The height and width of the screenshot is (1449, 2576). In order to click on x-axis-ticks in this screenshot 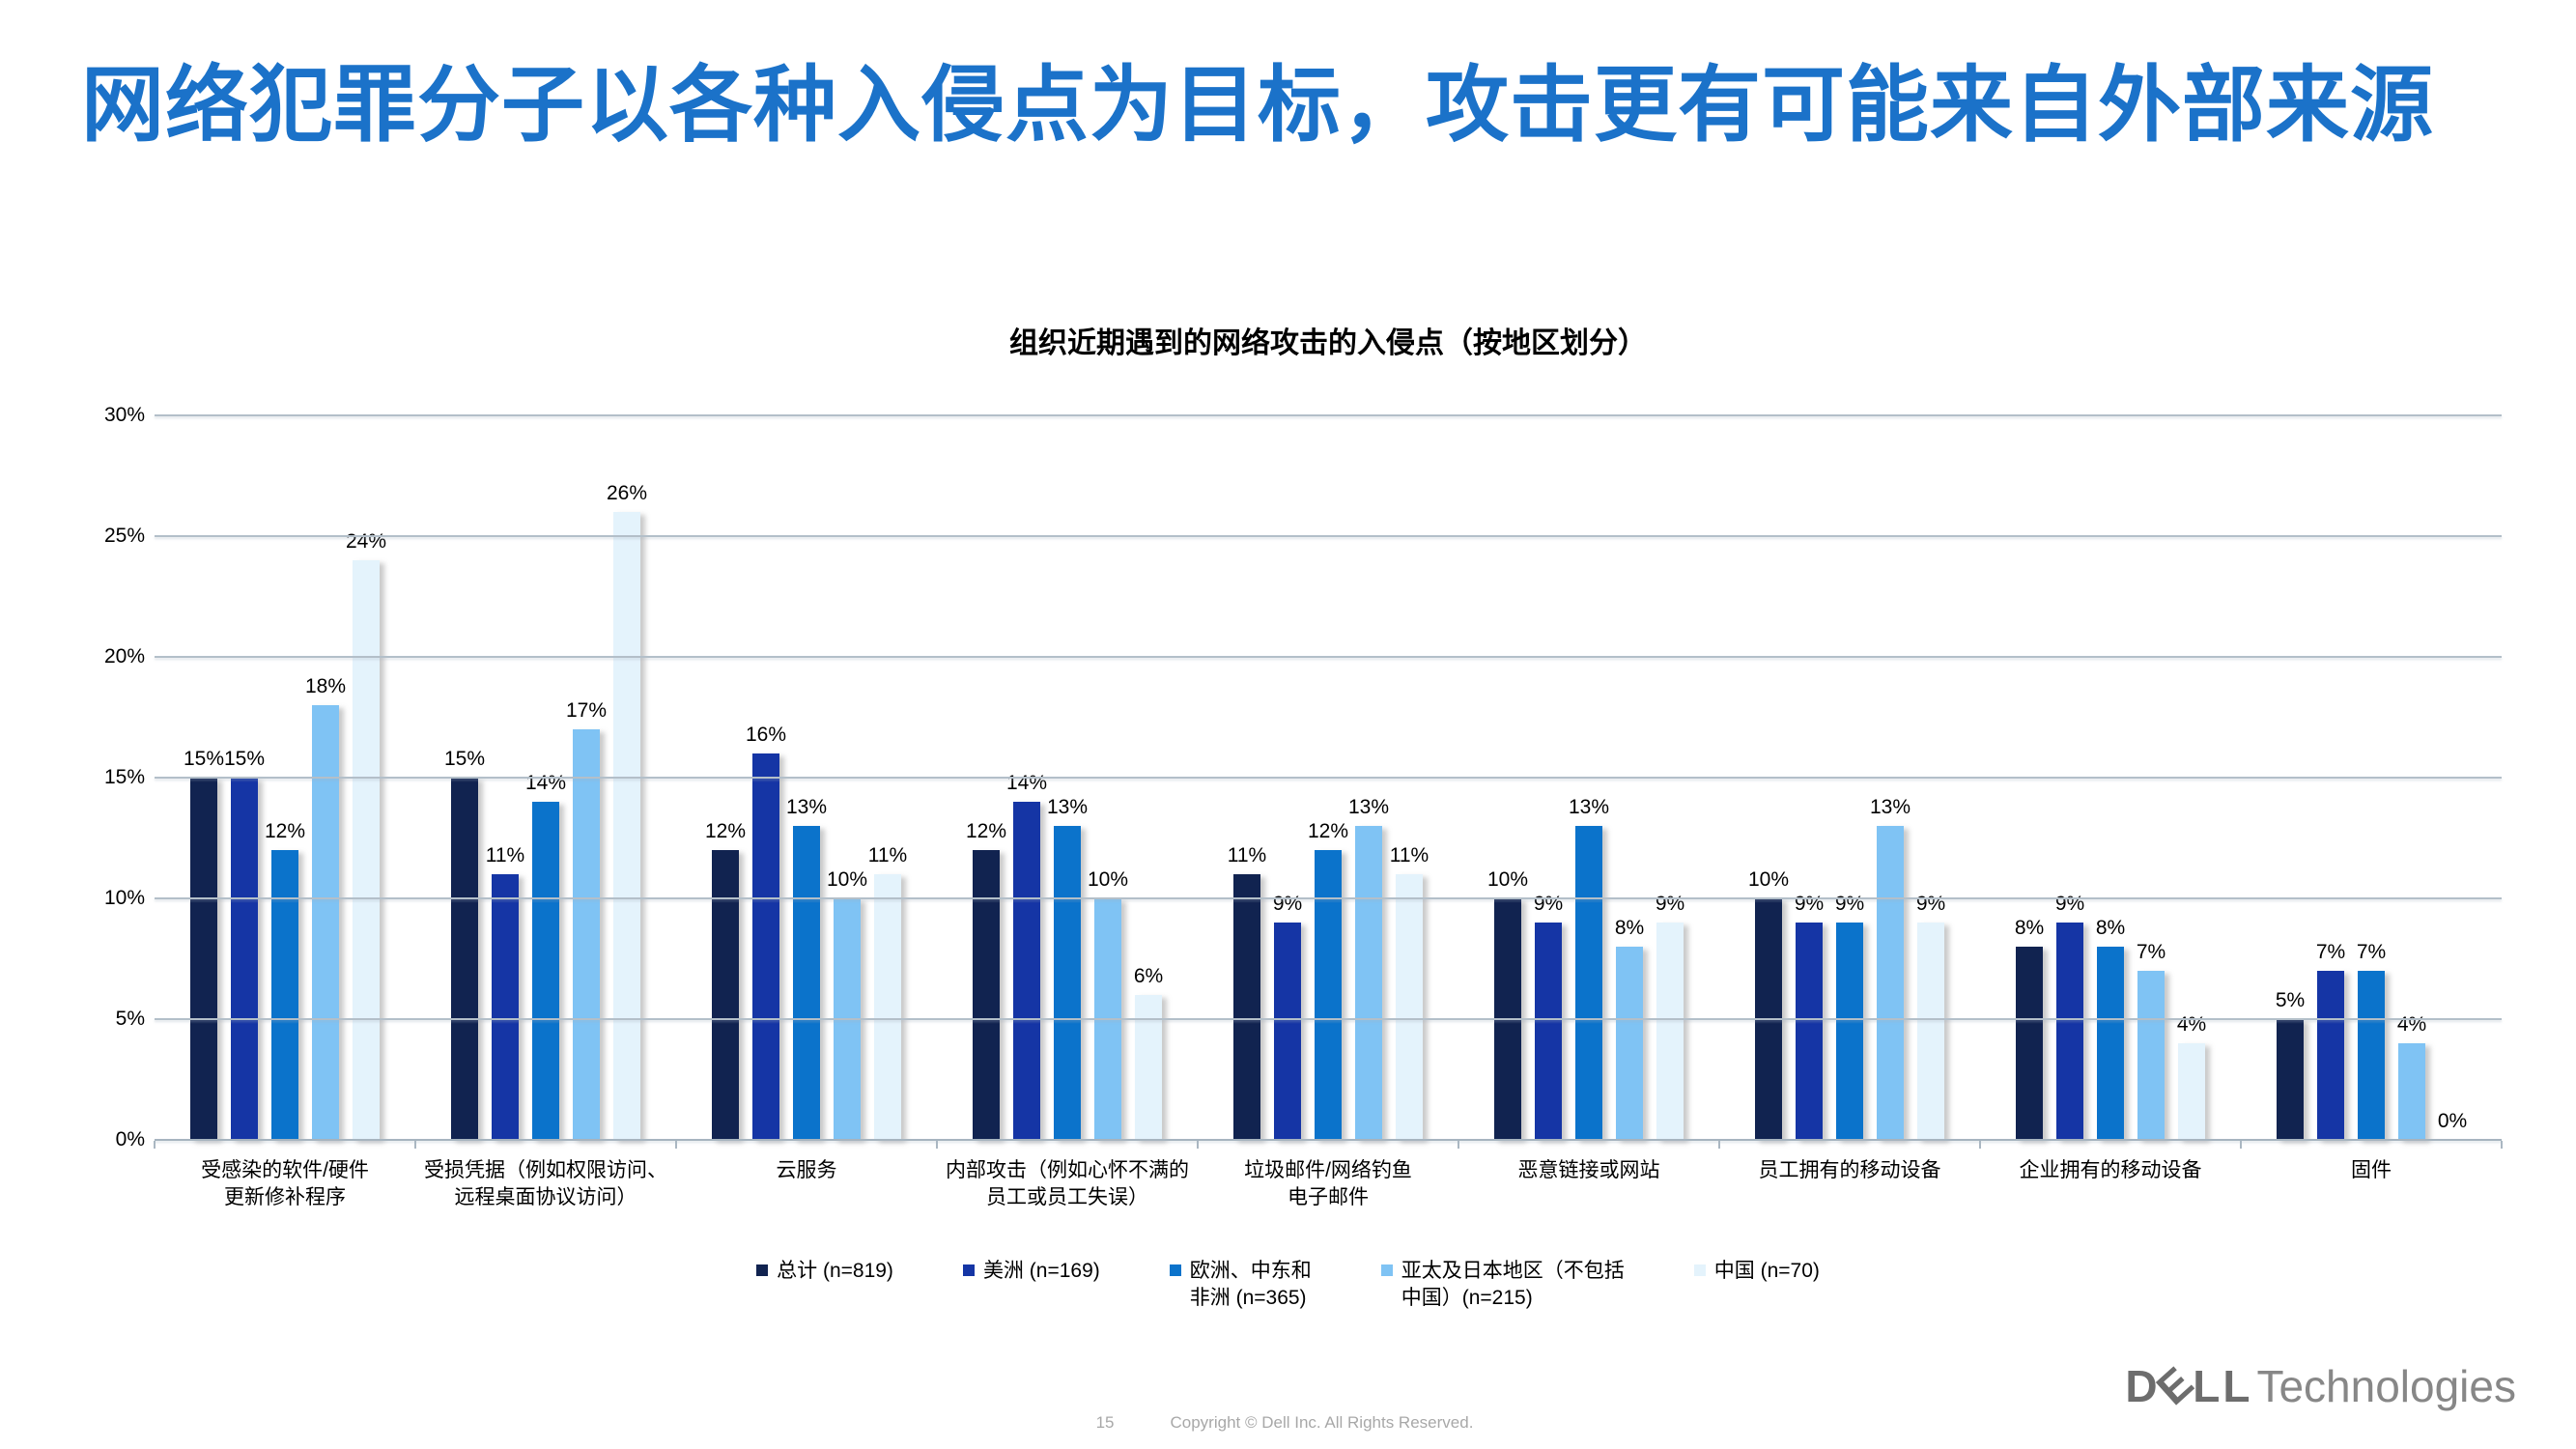, I will do `click(1328, 1146)`.